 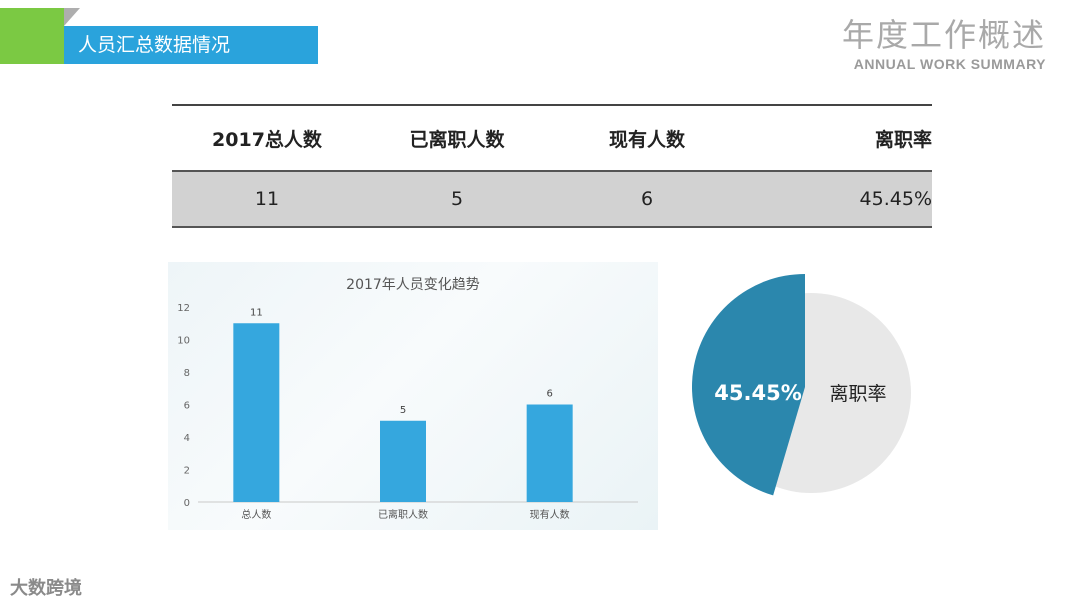 I want to click on pie-category-label: 离职率, so click(x=857, y=394).